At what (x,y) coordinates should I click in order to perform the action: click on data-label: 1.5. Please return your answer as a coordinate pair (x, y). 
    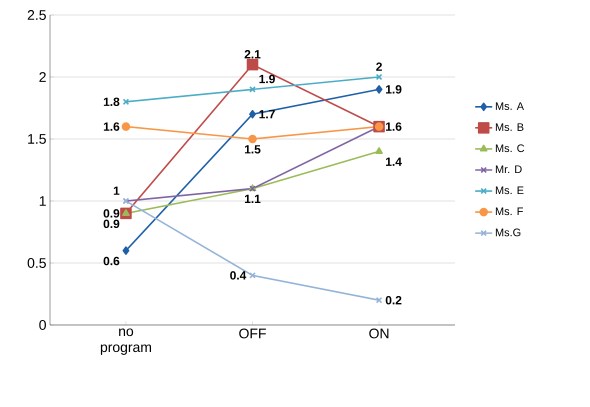
    Looking at the image, I should click on (252, 149).